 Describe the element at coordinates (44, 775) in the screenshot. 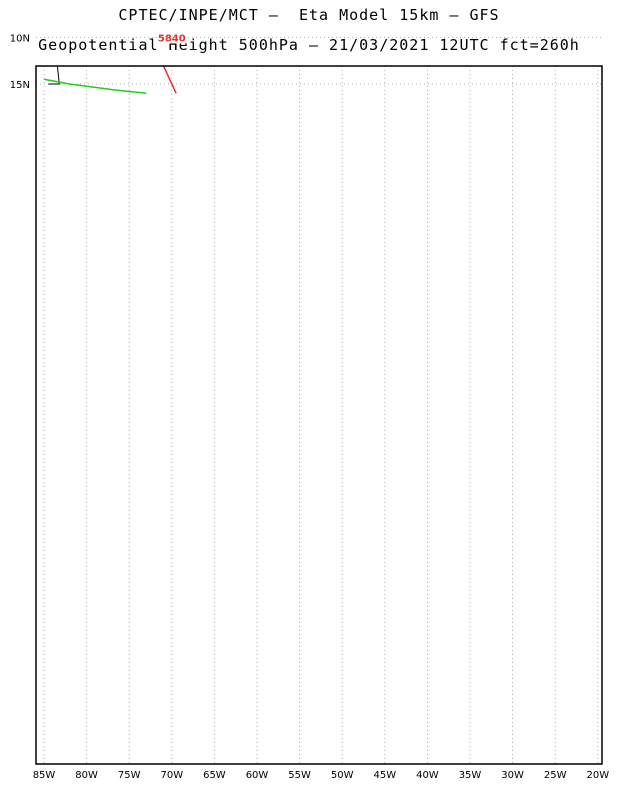

I see `lon-tick-label: 85W` at that location.